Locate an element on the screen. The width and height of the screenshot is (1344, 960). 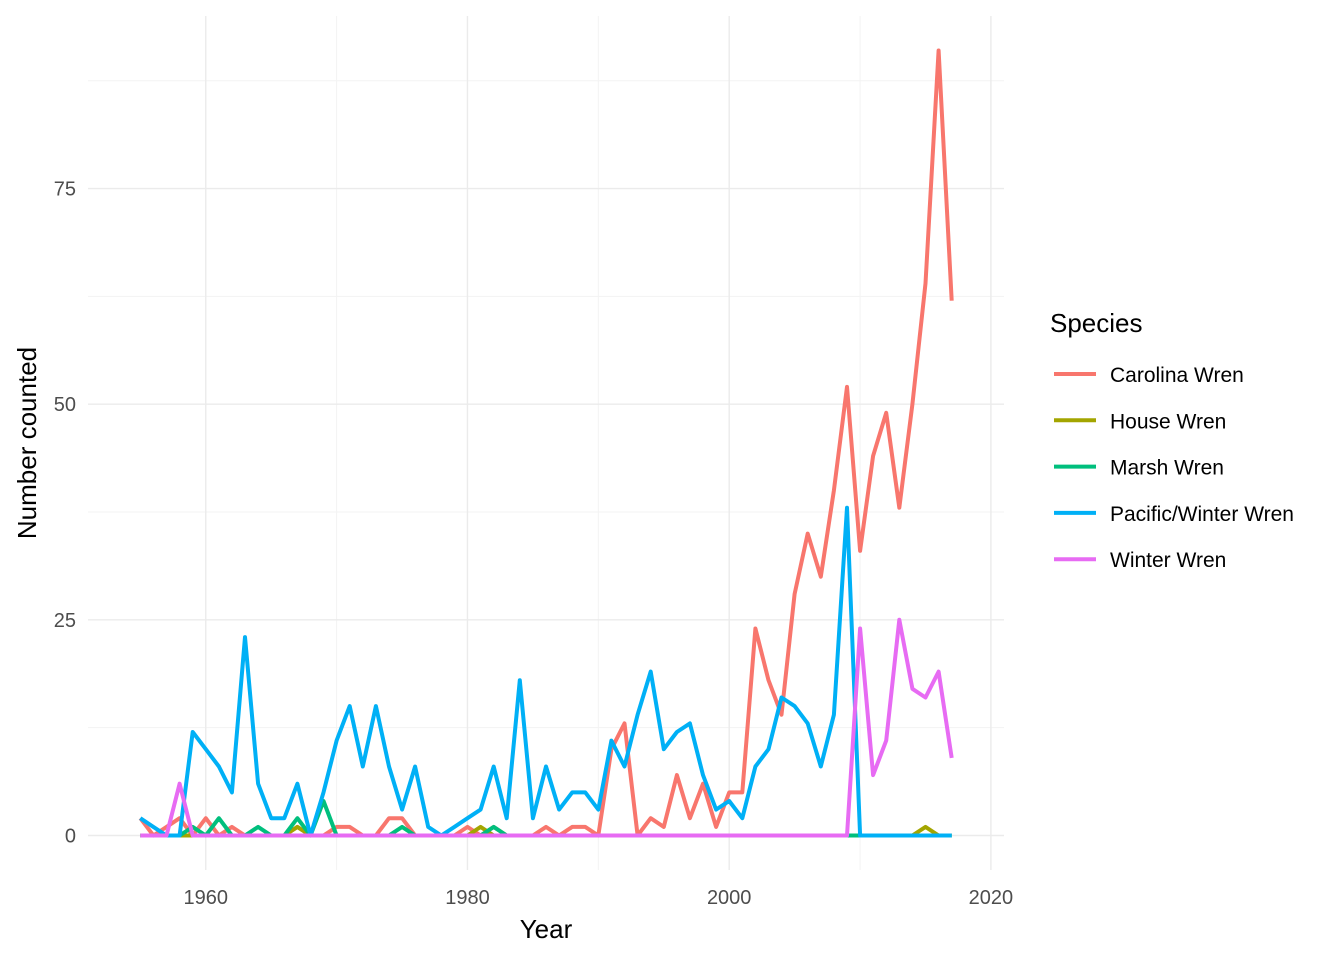
y-tick-label: 0 is located at coordinates (70, 836).